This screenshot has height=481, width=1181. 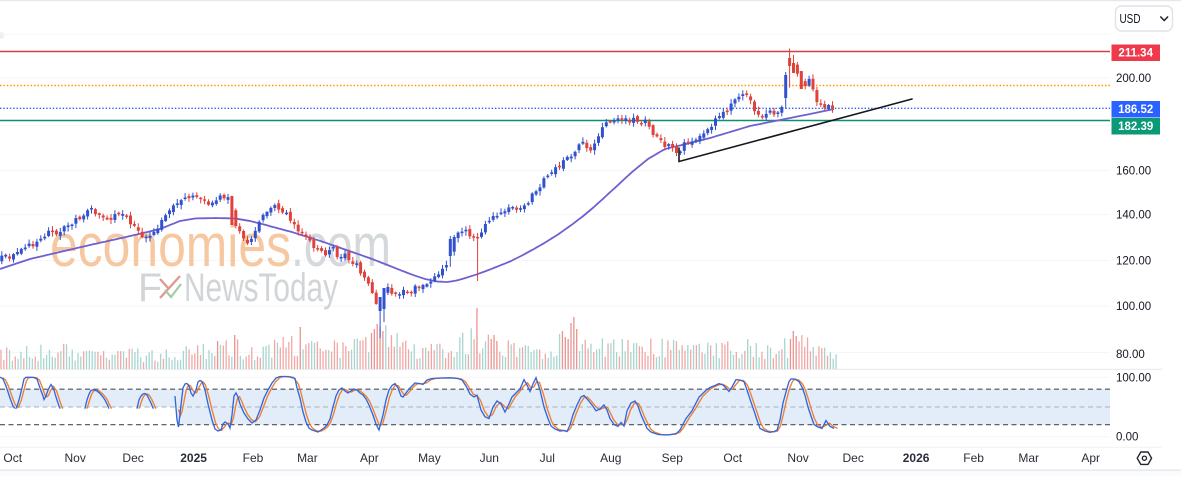 What do you see at coordinates (1133, 262) in the screenshot?
I see `svg-text: 120.00` at bounding box center [1133, 262].